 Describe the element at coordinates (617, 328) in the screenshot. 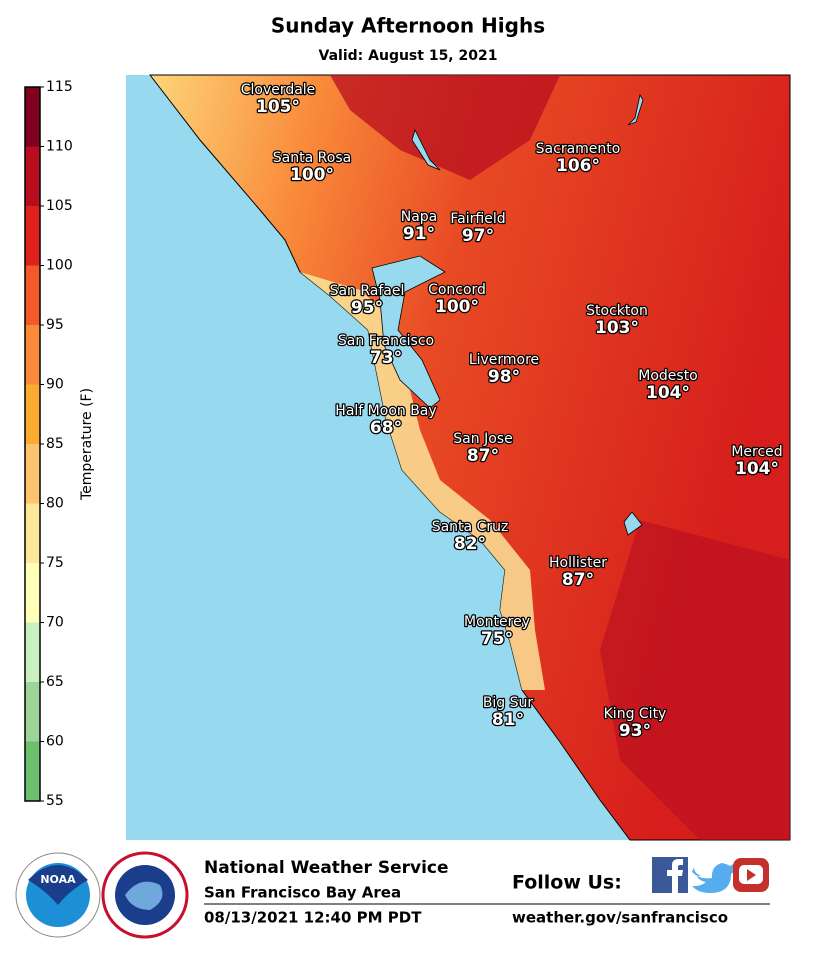

I see `city-temp: 103°` at that location.